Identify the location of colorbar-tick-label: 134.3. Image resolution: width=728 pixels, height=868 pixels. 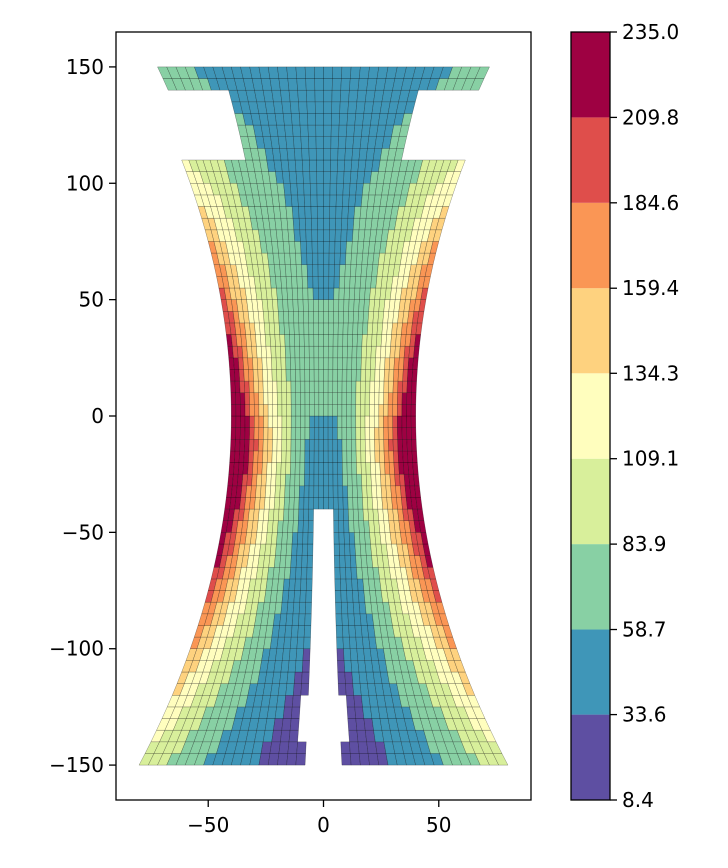
(650, 373).